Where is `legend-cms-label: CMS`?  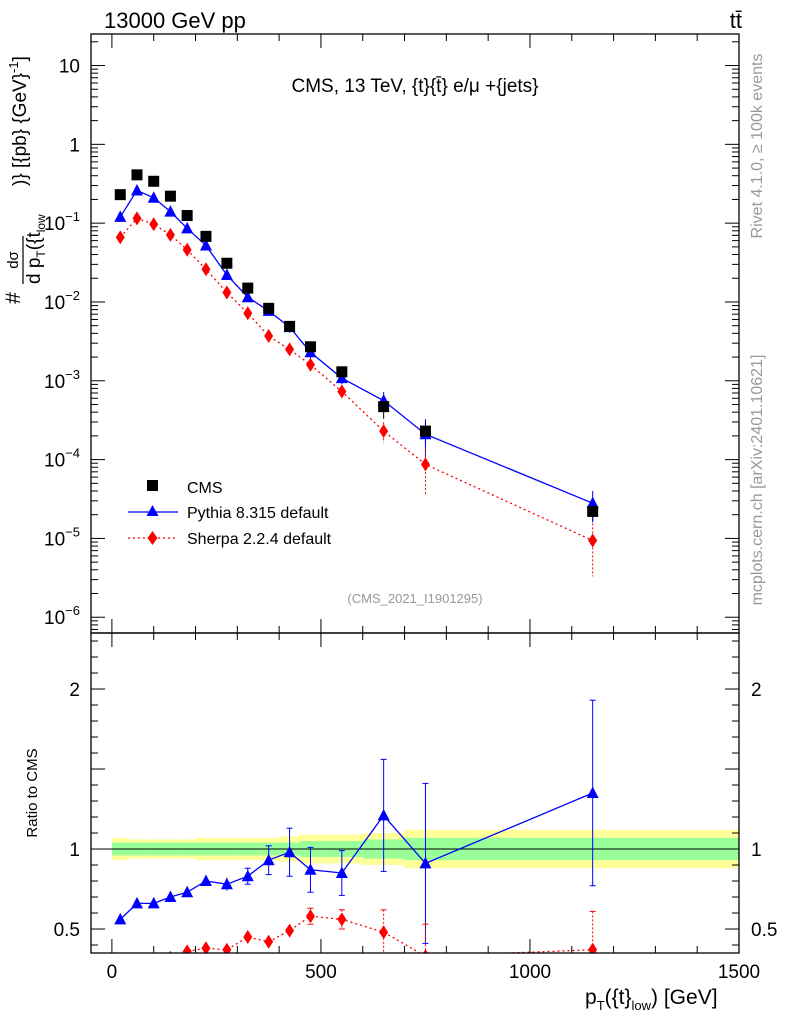
legend-cms-label: CMS is located at coordinates (205, 488).